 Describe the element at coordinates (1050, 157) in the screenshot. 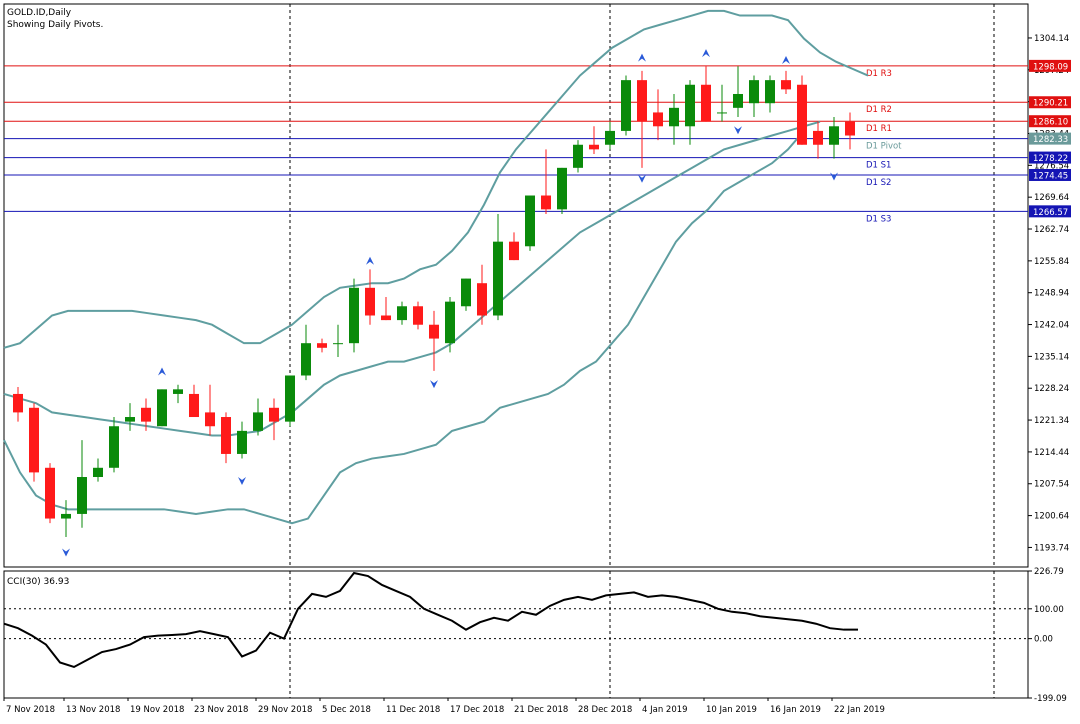

I see `pivot-value-box: 1278.22` at that location.